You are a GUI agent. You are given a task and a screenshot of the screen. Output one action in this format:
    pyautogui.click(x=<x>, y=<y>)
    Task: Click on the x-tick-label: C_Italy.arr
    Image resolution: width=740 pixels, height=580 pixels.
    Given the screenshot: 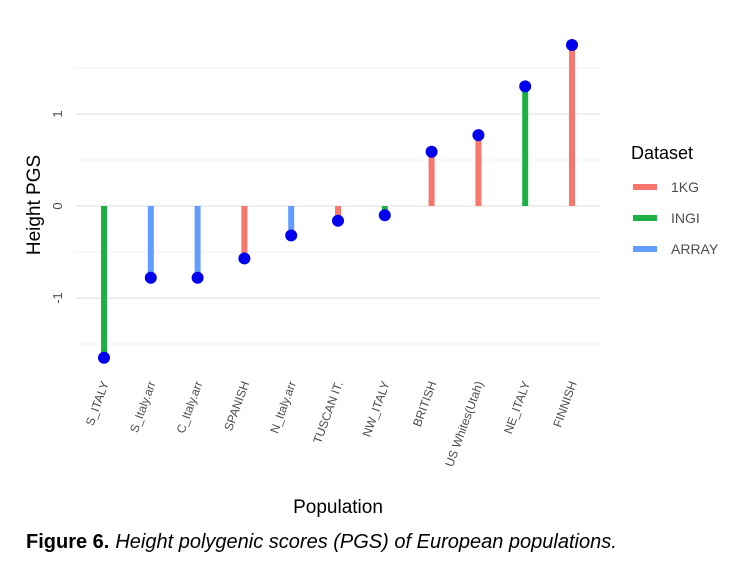 What is the action you would take?
    pyautogui.click(x=190, y=407)
    